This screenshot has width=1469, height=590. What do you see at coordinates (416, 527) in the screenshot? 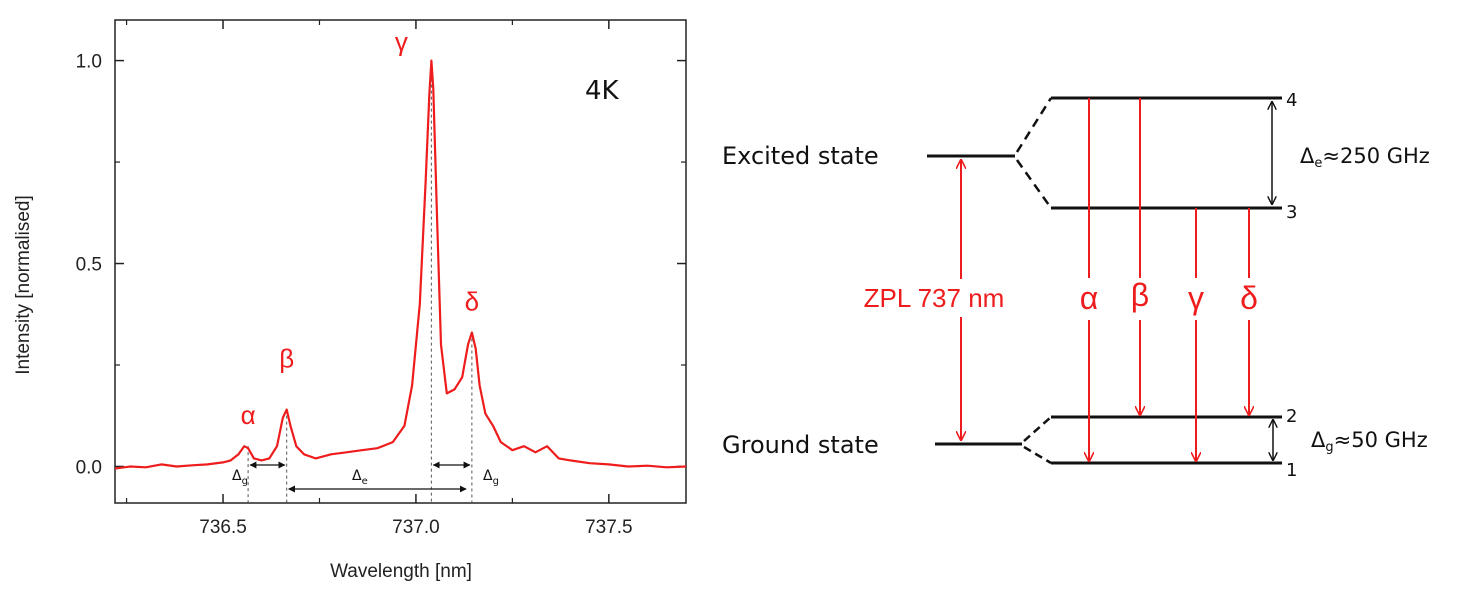
I see `x-tick-label: 737.0` at bounding box center [416, 527].